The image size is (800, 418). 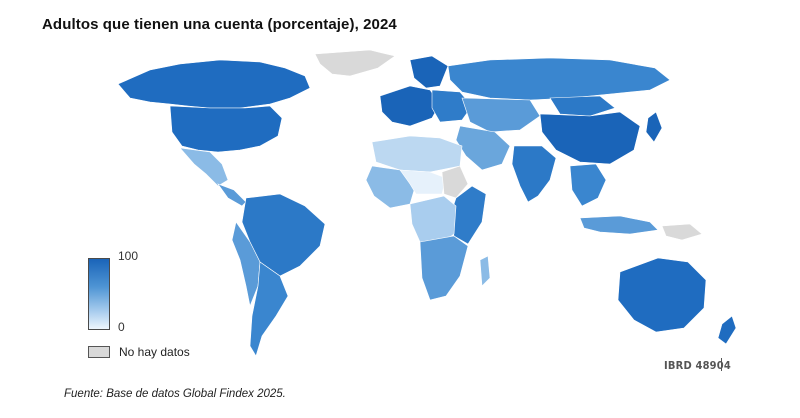 I want to click on region-india, so click(x=534, y=174).